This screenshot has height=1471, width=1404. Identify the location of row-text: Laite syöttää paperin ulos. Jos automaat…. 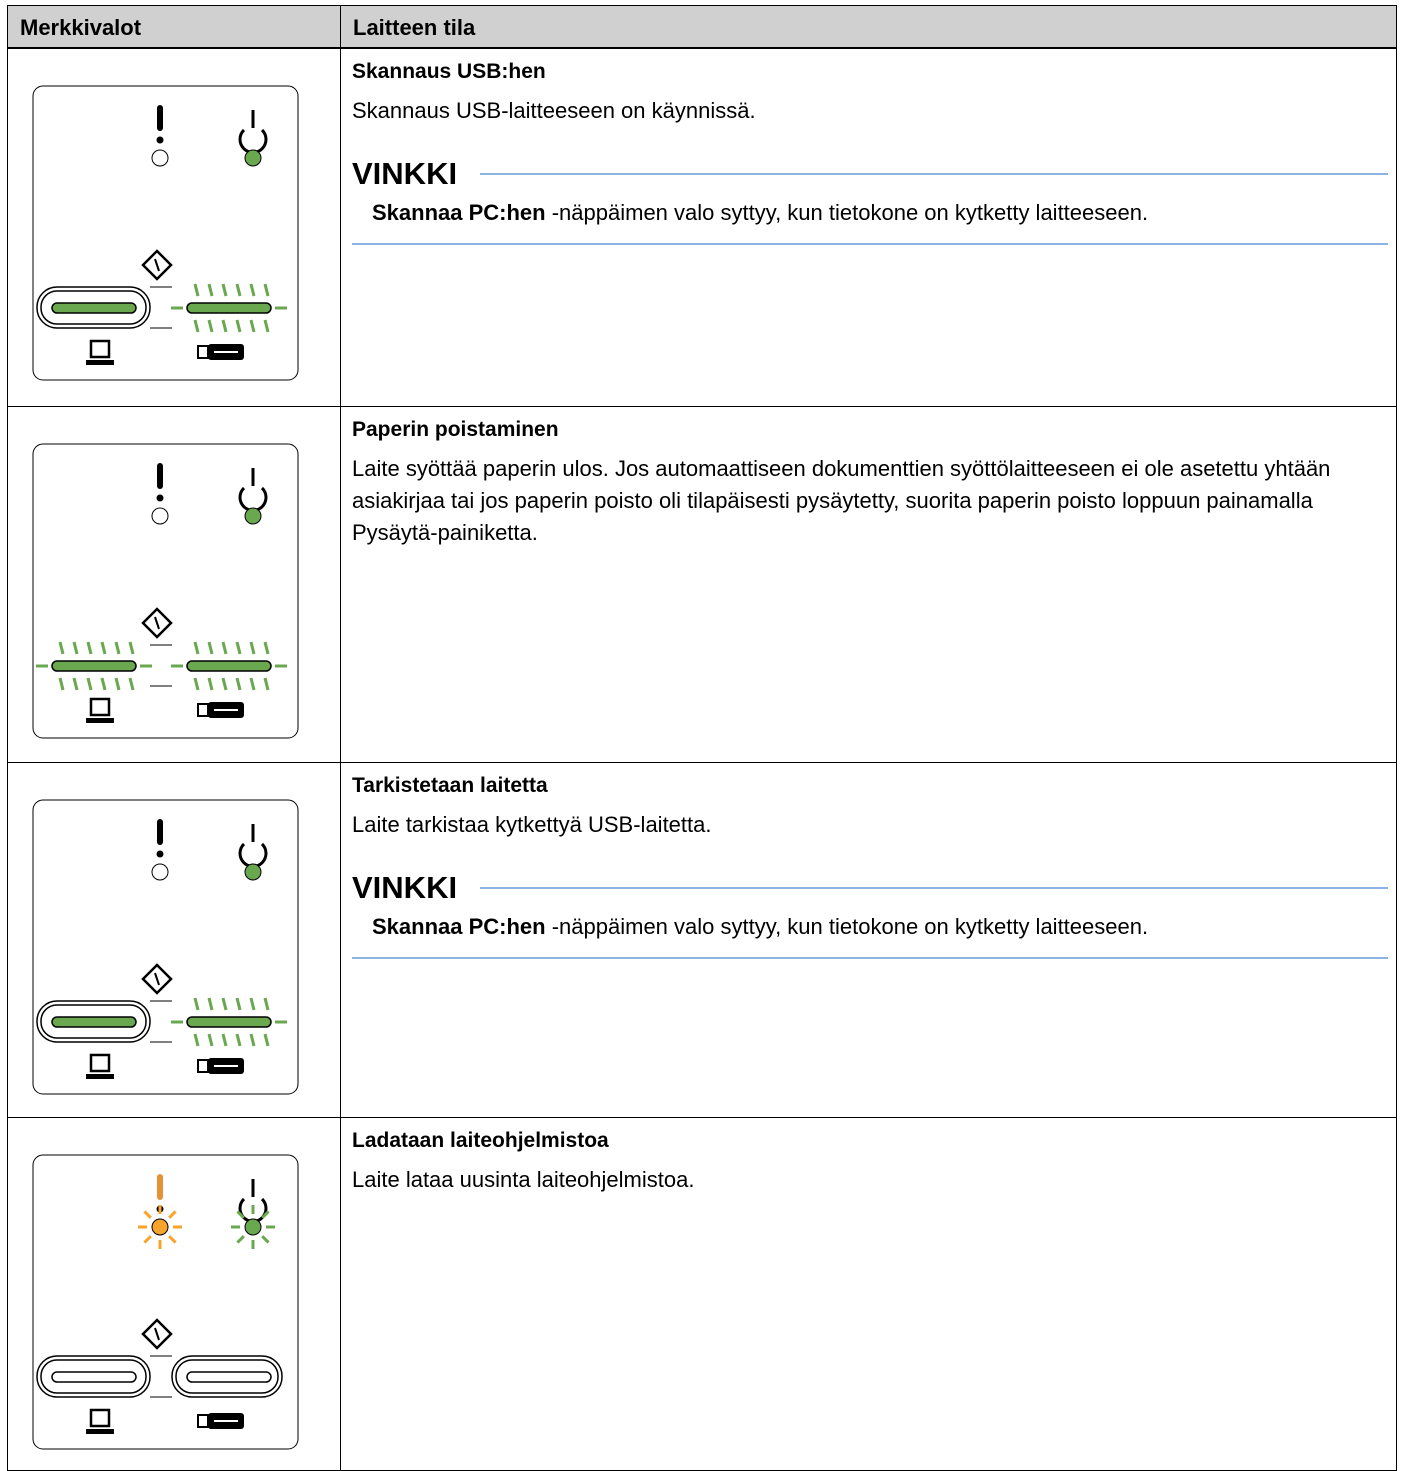
(841, 500).